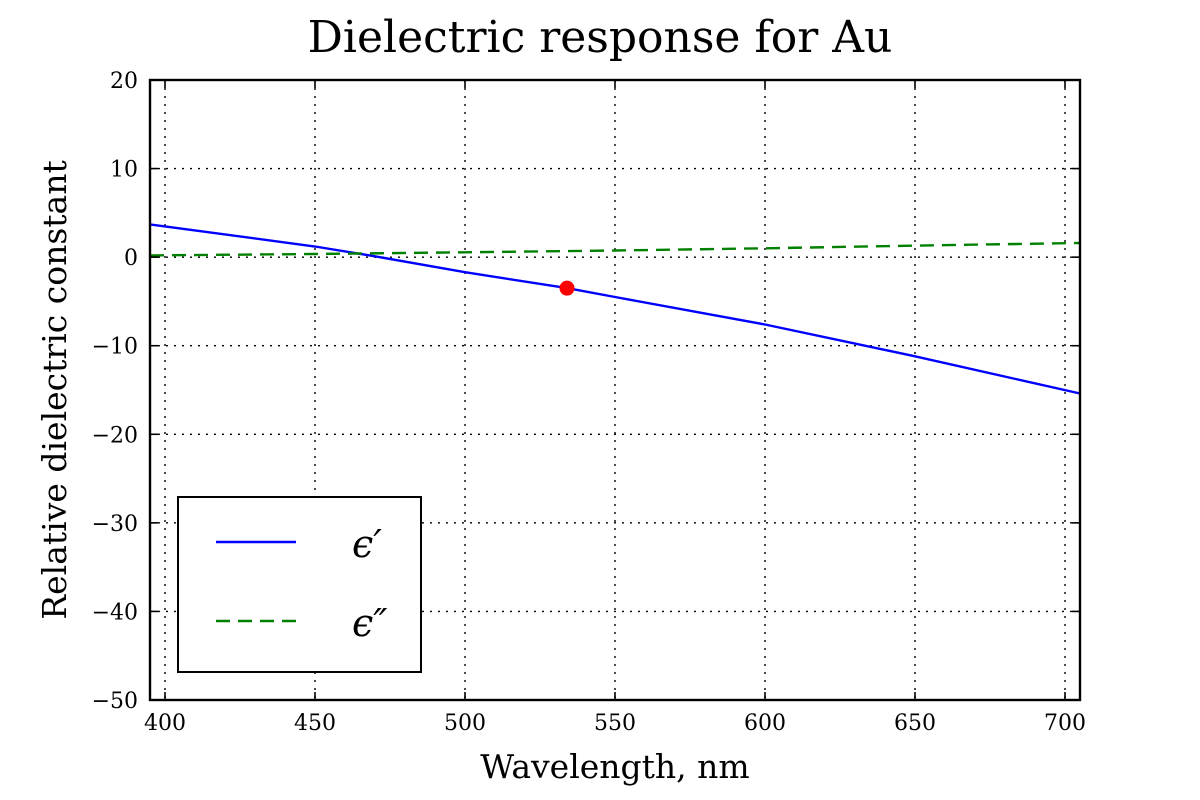  What do you see at coordinates (165, 723) in the screenshot?
I see `x-tick-label: 400` at bounding box center [165, 723].